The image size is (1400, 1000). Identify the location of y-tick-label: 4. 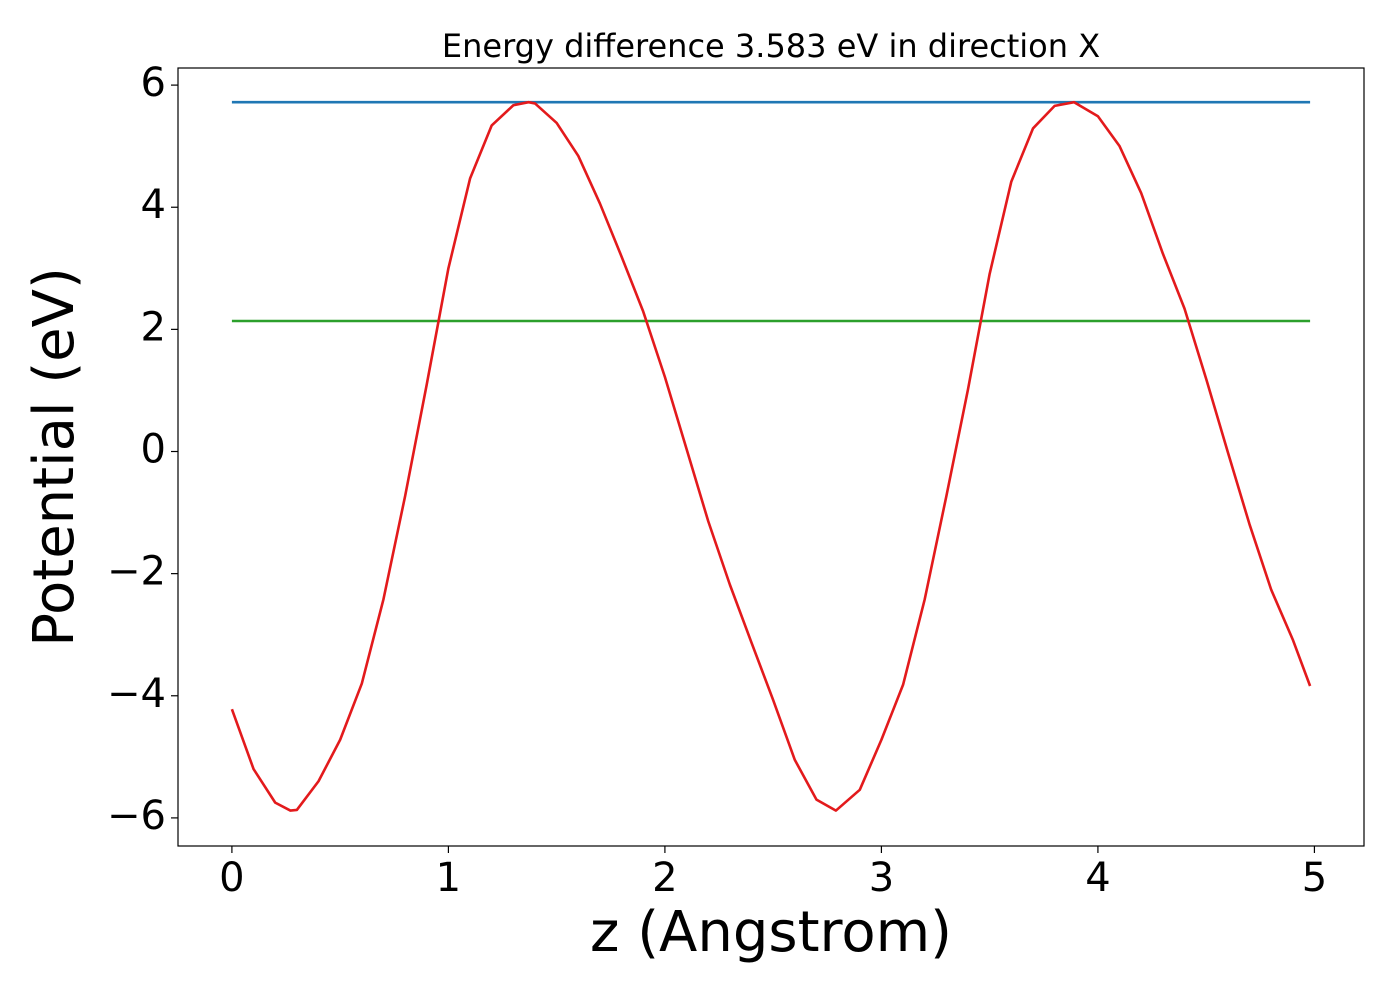
(153, 205).